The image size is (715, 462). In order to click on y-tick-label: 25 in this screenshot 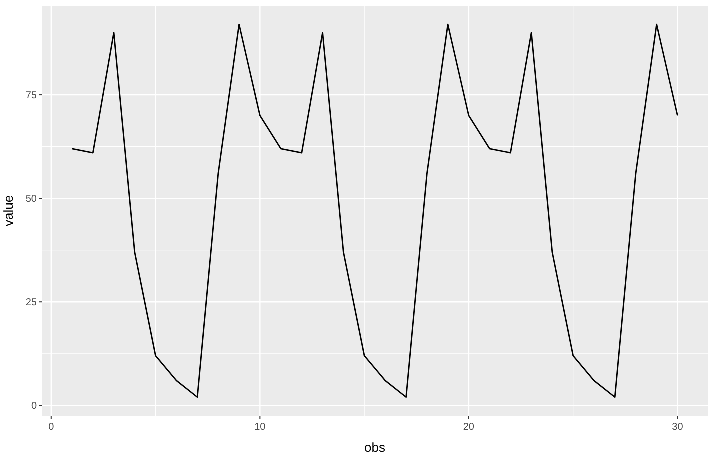, I will do `click(32, 303)`.